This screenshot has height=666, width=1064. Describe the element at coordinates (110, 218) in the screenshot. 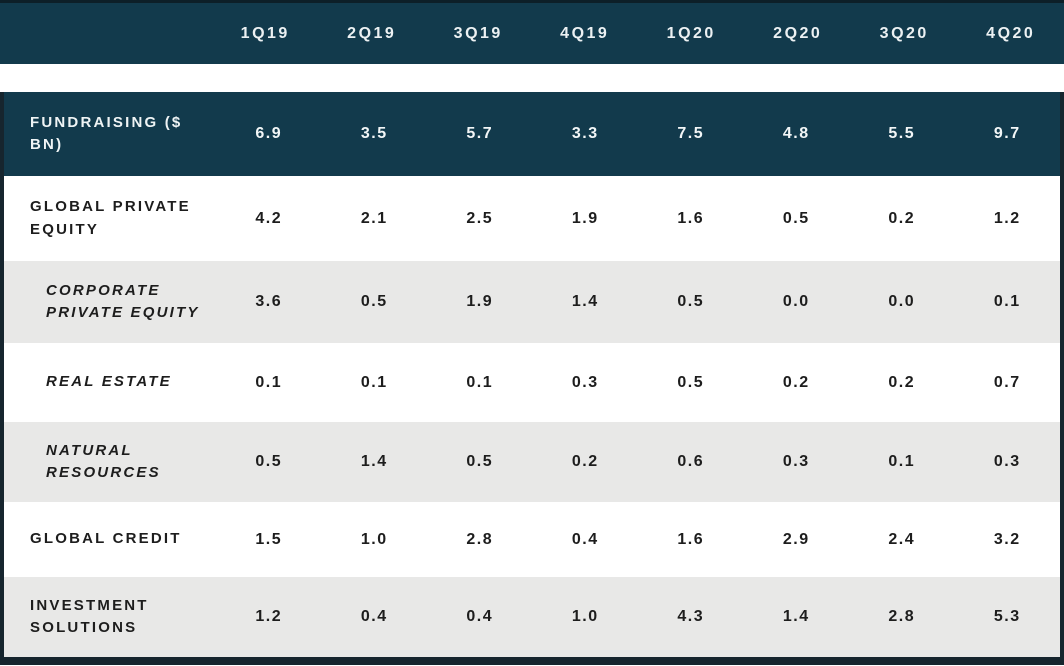

I see `row-label: GLOBAL PRIVATE EQUITY` at that location.